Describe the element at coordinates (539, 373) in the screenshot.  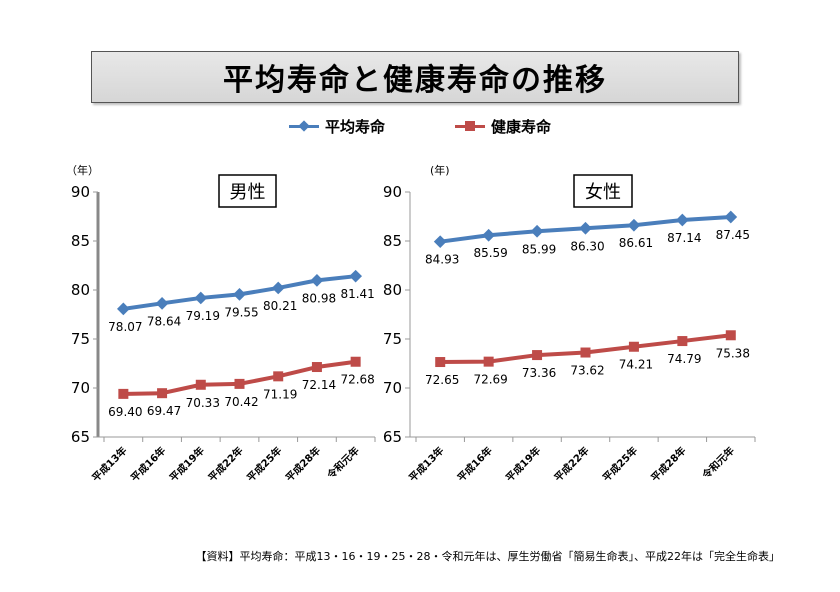
I see `data-label: 73.36` at that location.